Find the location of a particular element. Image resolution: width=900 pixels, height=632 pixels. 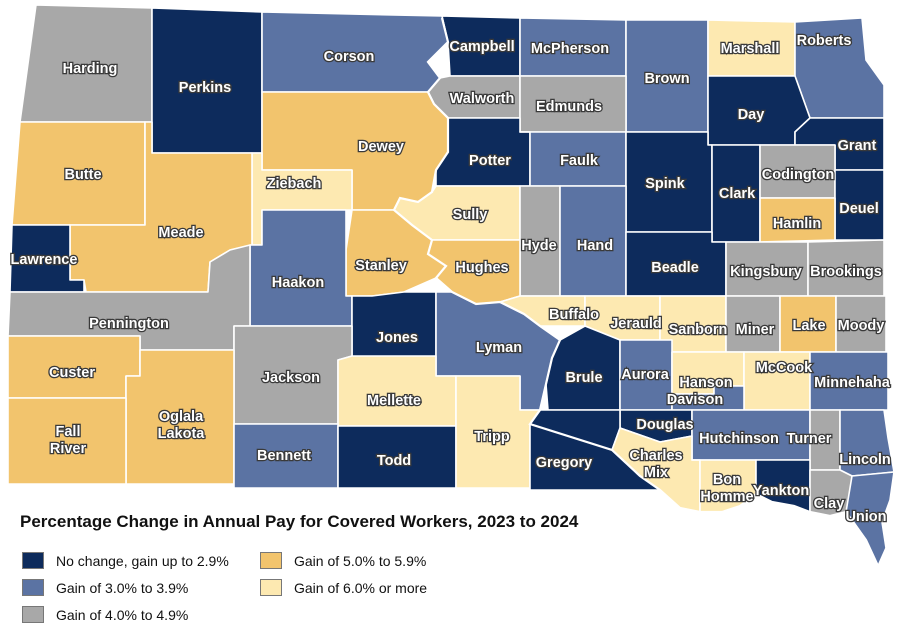

county-label-dewey: Dewey is located at coordinates (381, 147).